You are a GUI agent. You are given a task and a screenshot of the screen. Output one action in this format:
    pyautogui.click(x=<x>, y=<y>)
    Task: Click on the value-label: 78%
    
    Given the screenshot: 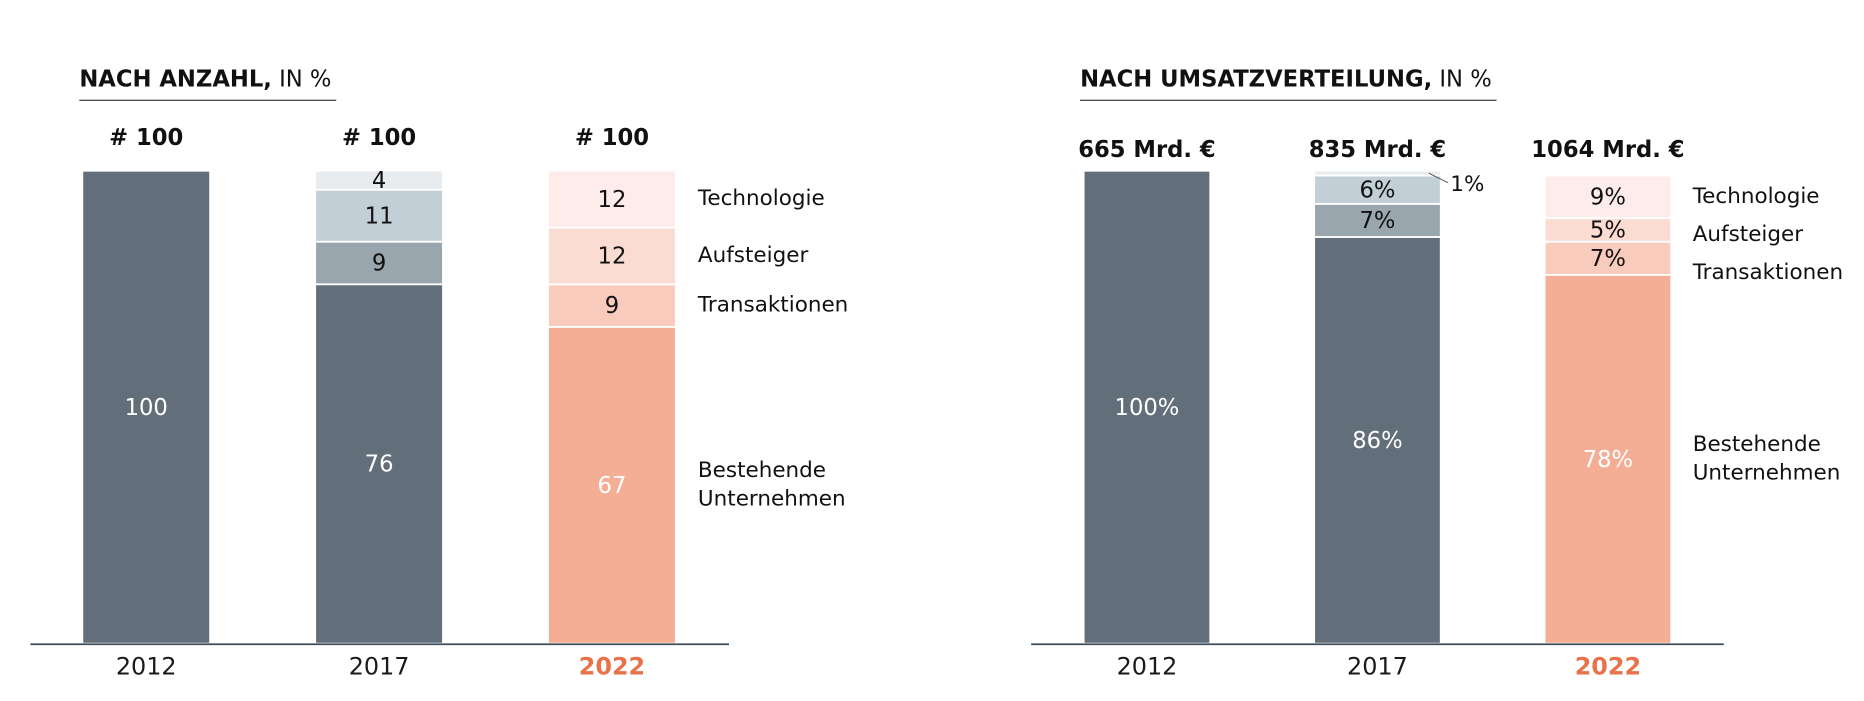 What is the action you would take?
    pyautogui.click(x=1608, y=460)
    